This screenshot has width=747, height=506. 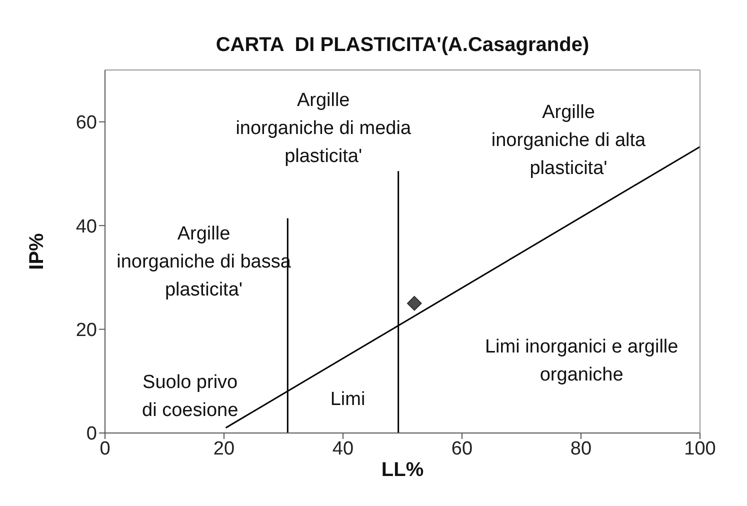 I want to click on y-tick-label: 0, so click(x=91, y=434).